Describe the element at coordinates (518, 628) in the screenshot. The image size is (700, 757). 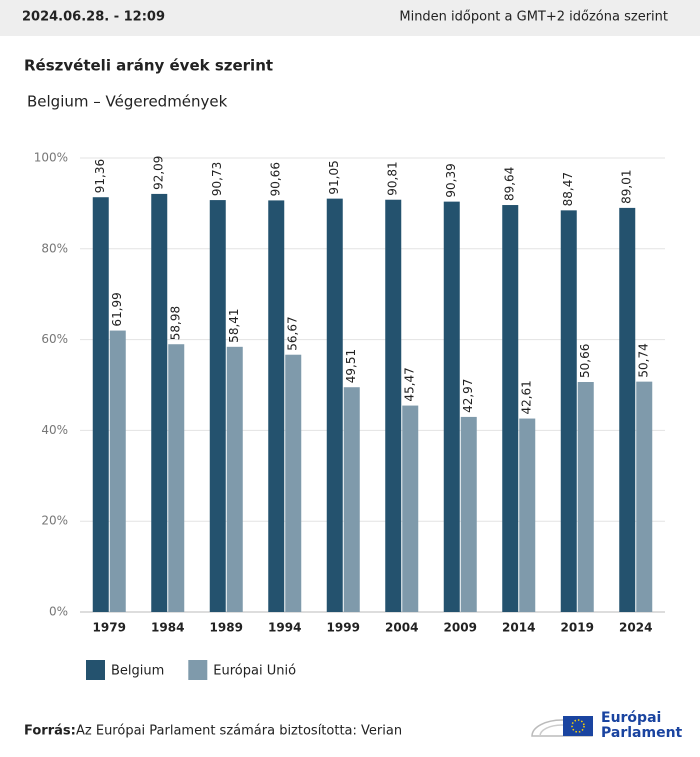
I see `x-tick-label: 2014` at that location.